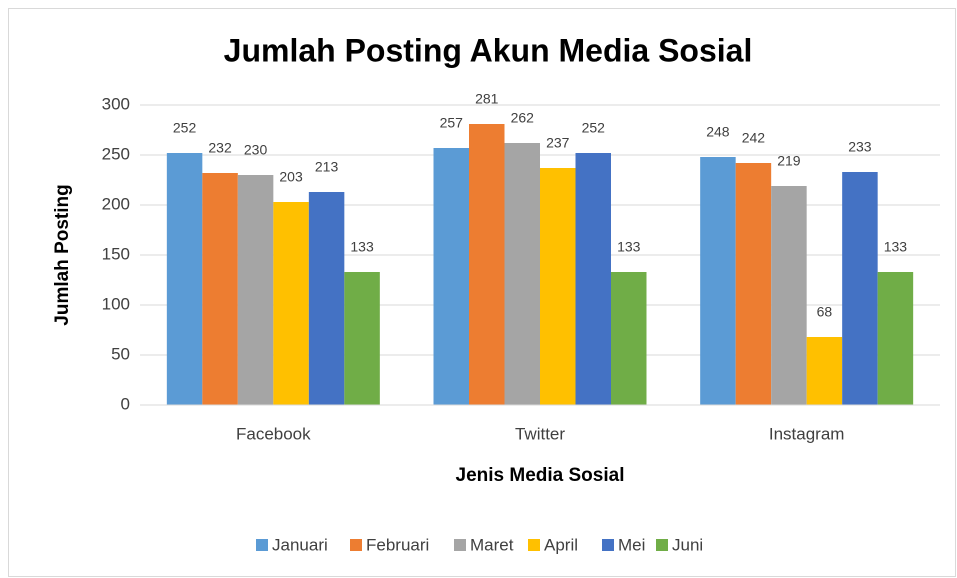 The width and height of the screenshot is (957, 578). I want to click on legend-label: April, so click(561, 544).